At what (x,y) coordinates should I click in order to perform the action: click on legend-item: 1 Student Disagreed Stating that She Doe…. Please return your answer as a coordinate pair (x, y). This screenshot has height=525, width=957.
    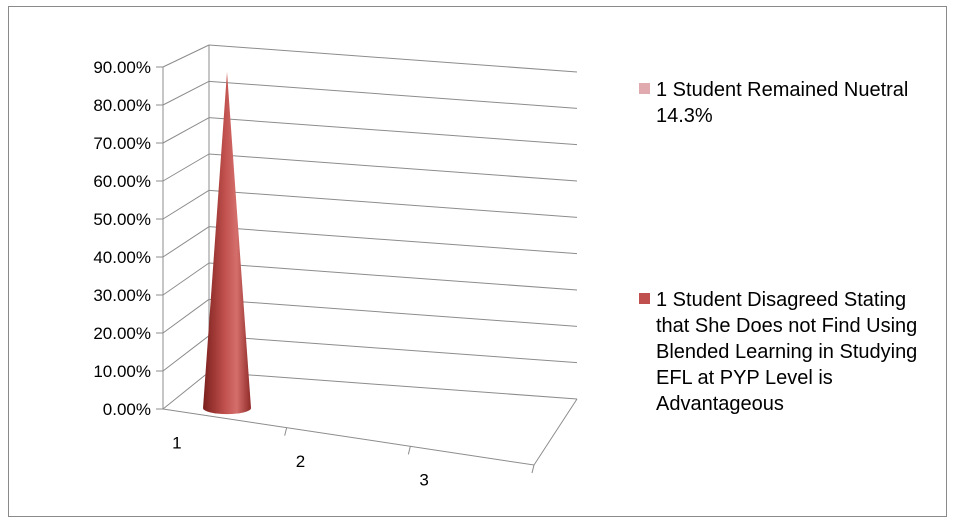
    Looking at the image, I should click on (789, 352).